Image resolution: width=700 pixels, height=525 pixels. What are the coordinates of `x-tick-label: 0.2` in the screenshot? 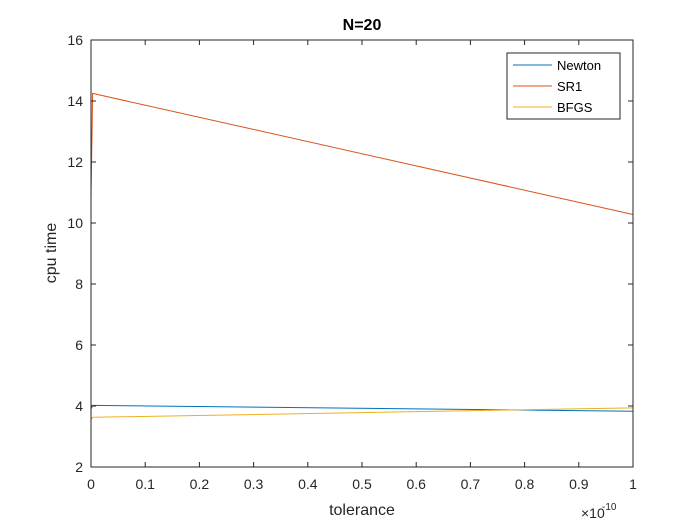 It's located at (200, 484).